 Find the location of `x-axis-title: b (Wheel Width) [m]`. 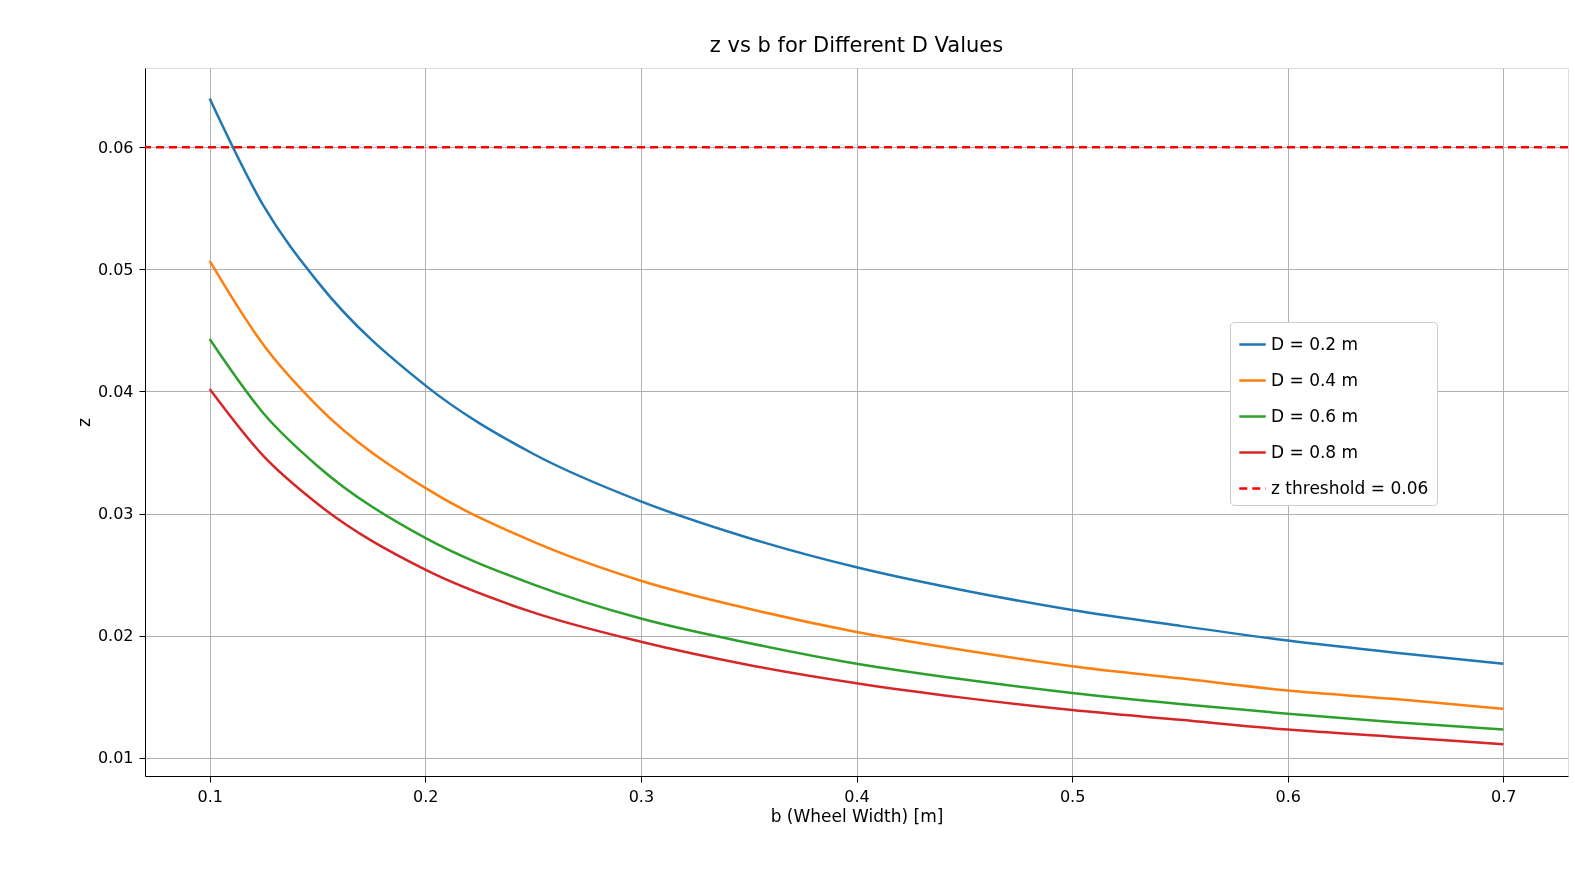

x-axis-title: b (Wheel Width) [m] is located at coordinates (857, 815).